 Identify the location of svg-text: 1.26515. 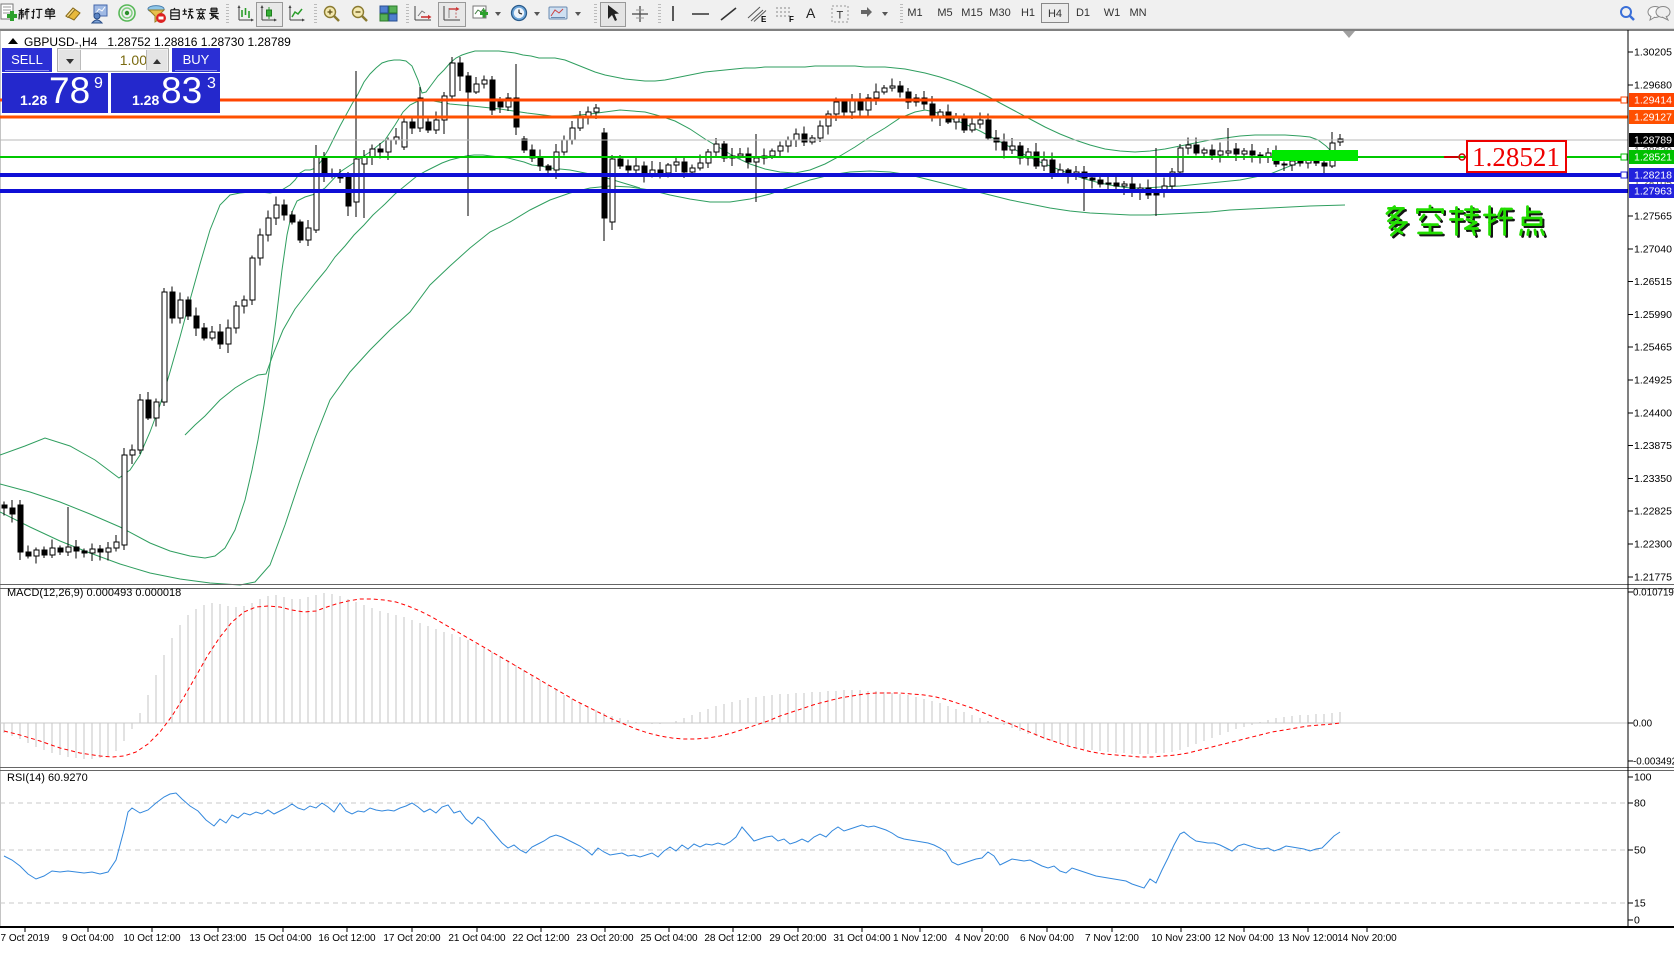
(1653, 282).